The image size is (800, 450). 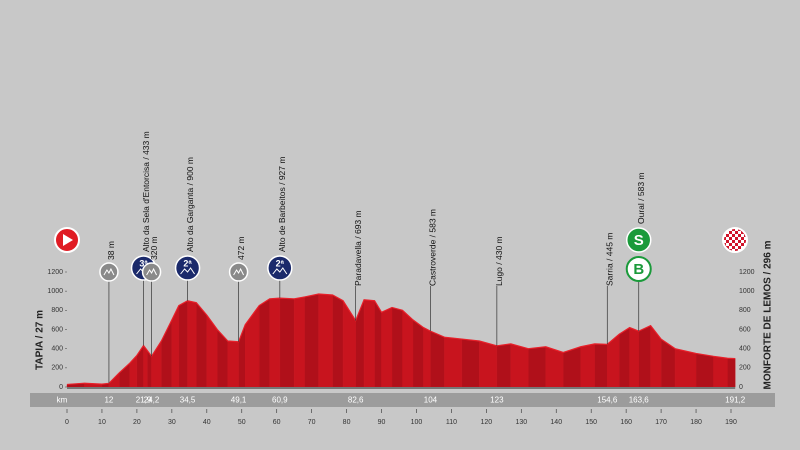 I want to click on km-mark-label: 12, so click(x=108, y=400).